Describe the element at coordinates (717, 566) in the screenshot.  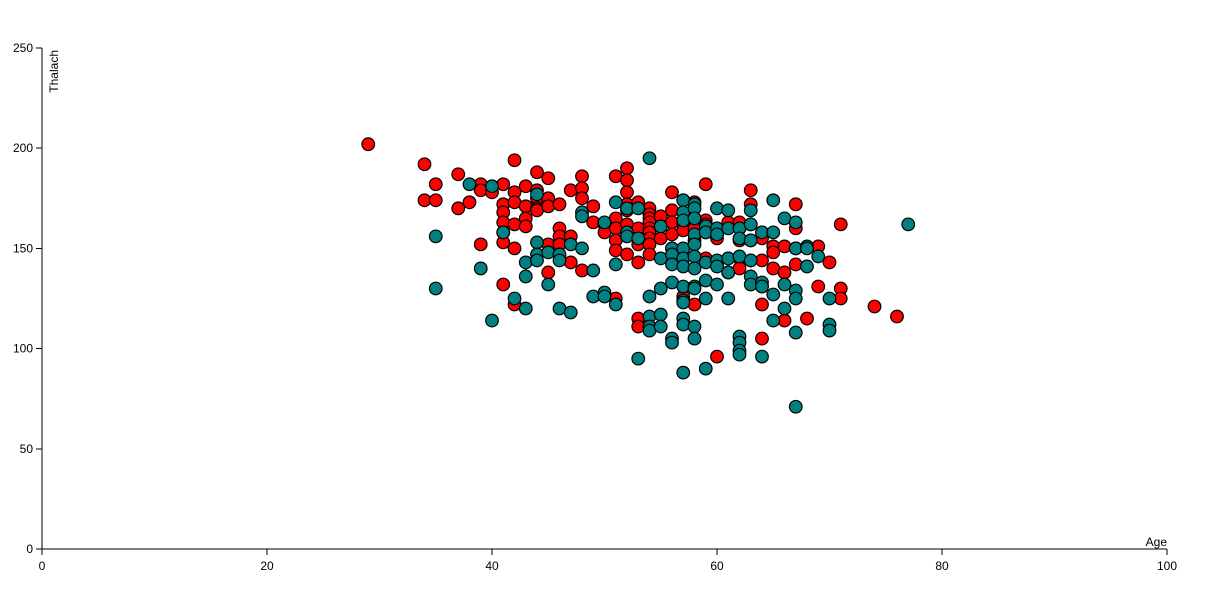
I see `x-tick-label: 60` at that location.